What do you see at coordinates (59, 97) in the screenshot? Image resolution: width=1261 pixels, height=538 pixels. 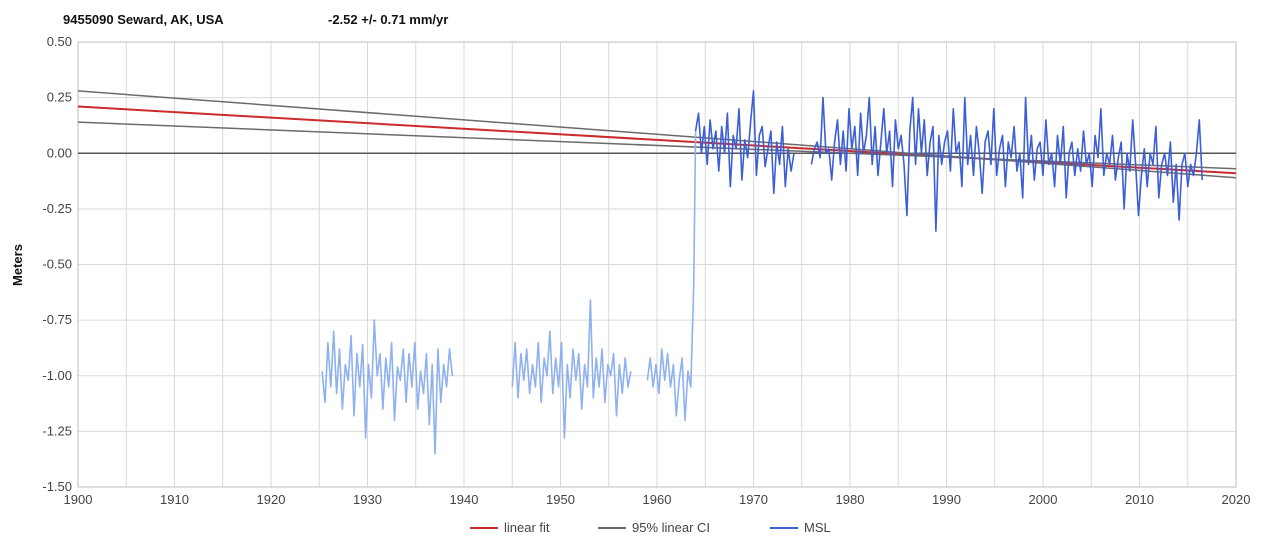 I see `y-tick-label: 0.25` at bounding box center [59, 97].